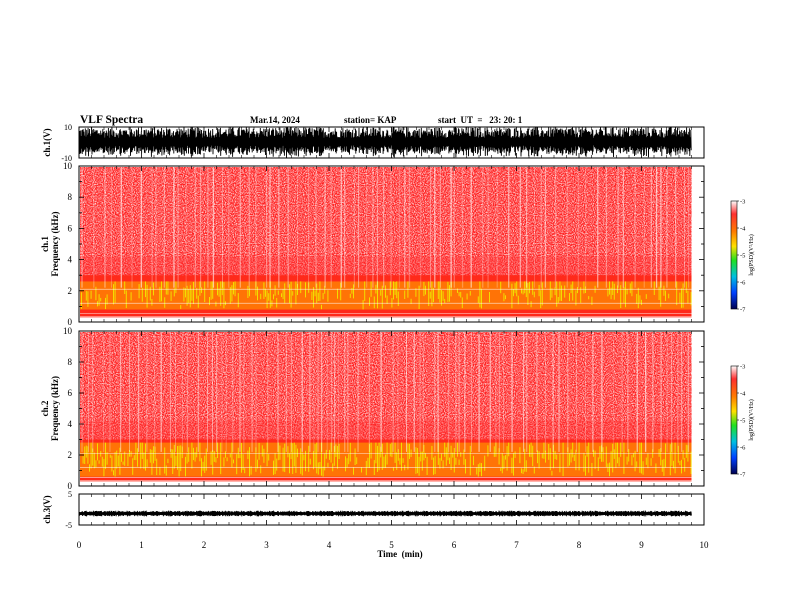 This screenshot has width=792, height=612. What do you see at coordinates (734, 255) in the screenshot?
I see `colorbar-scale` at bounding box center [734, 255].